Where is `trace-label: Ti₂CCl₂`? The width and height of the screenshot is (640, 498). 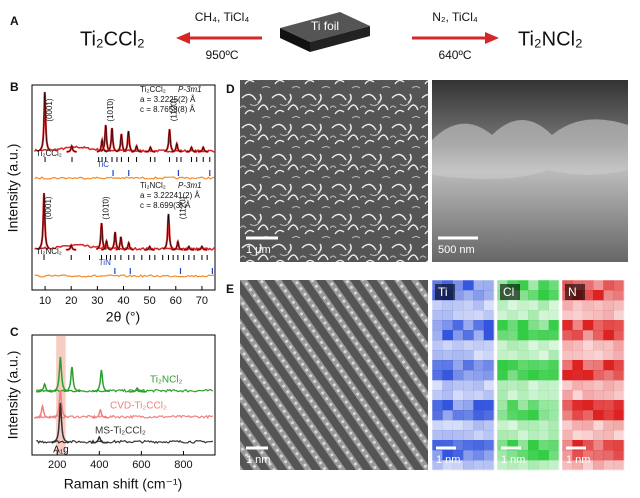 trace-label: Ti₂CCl₂ is located at coordinates (49, 153).